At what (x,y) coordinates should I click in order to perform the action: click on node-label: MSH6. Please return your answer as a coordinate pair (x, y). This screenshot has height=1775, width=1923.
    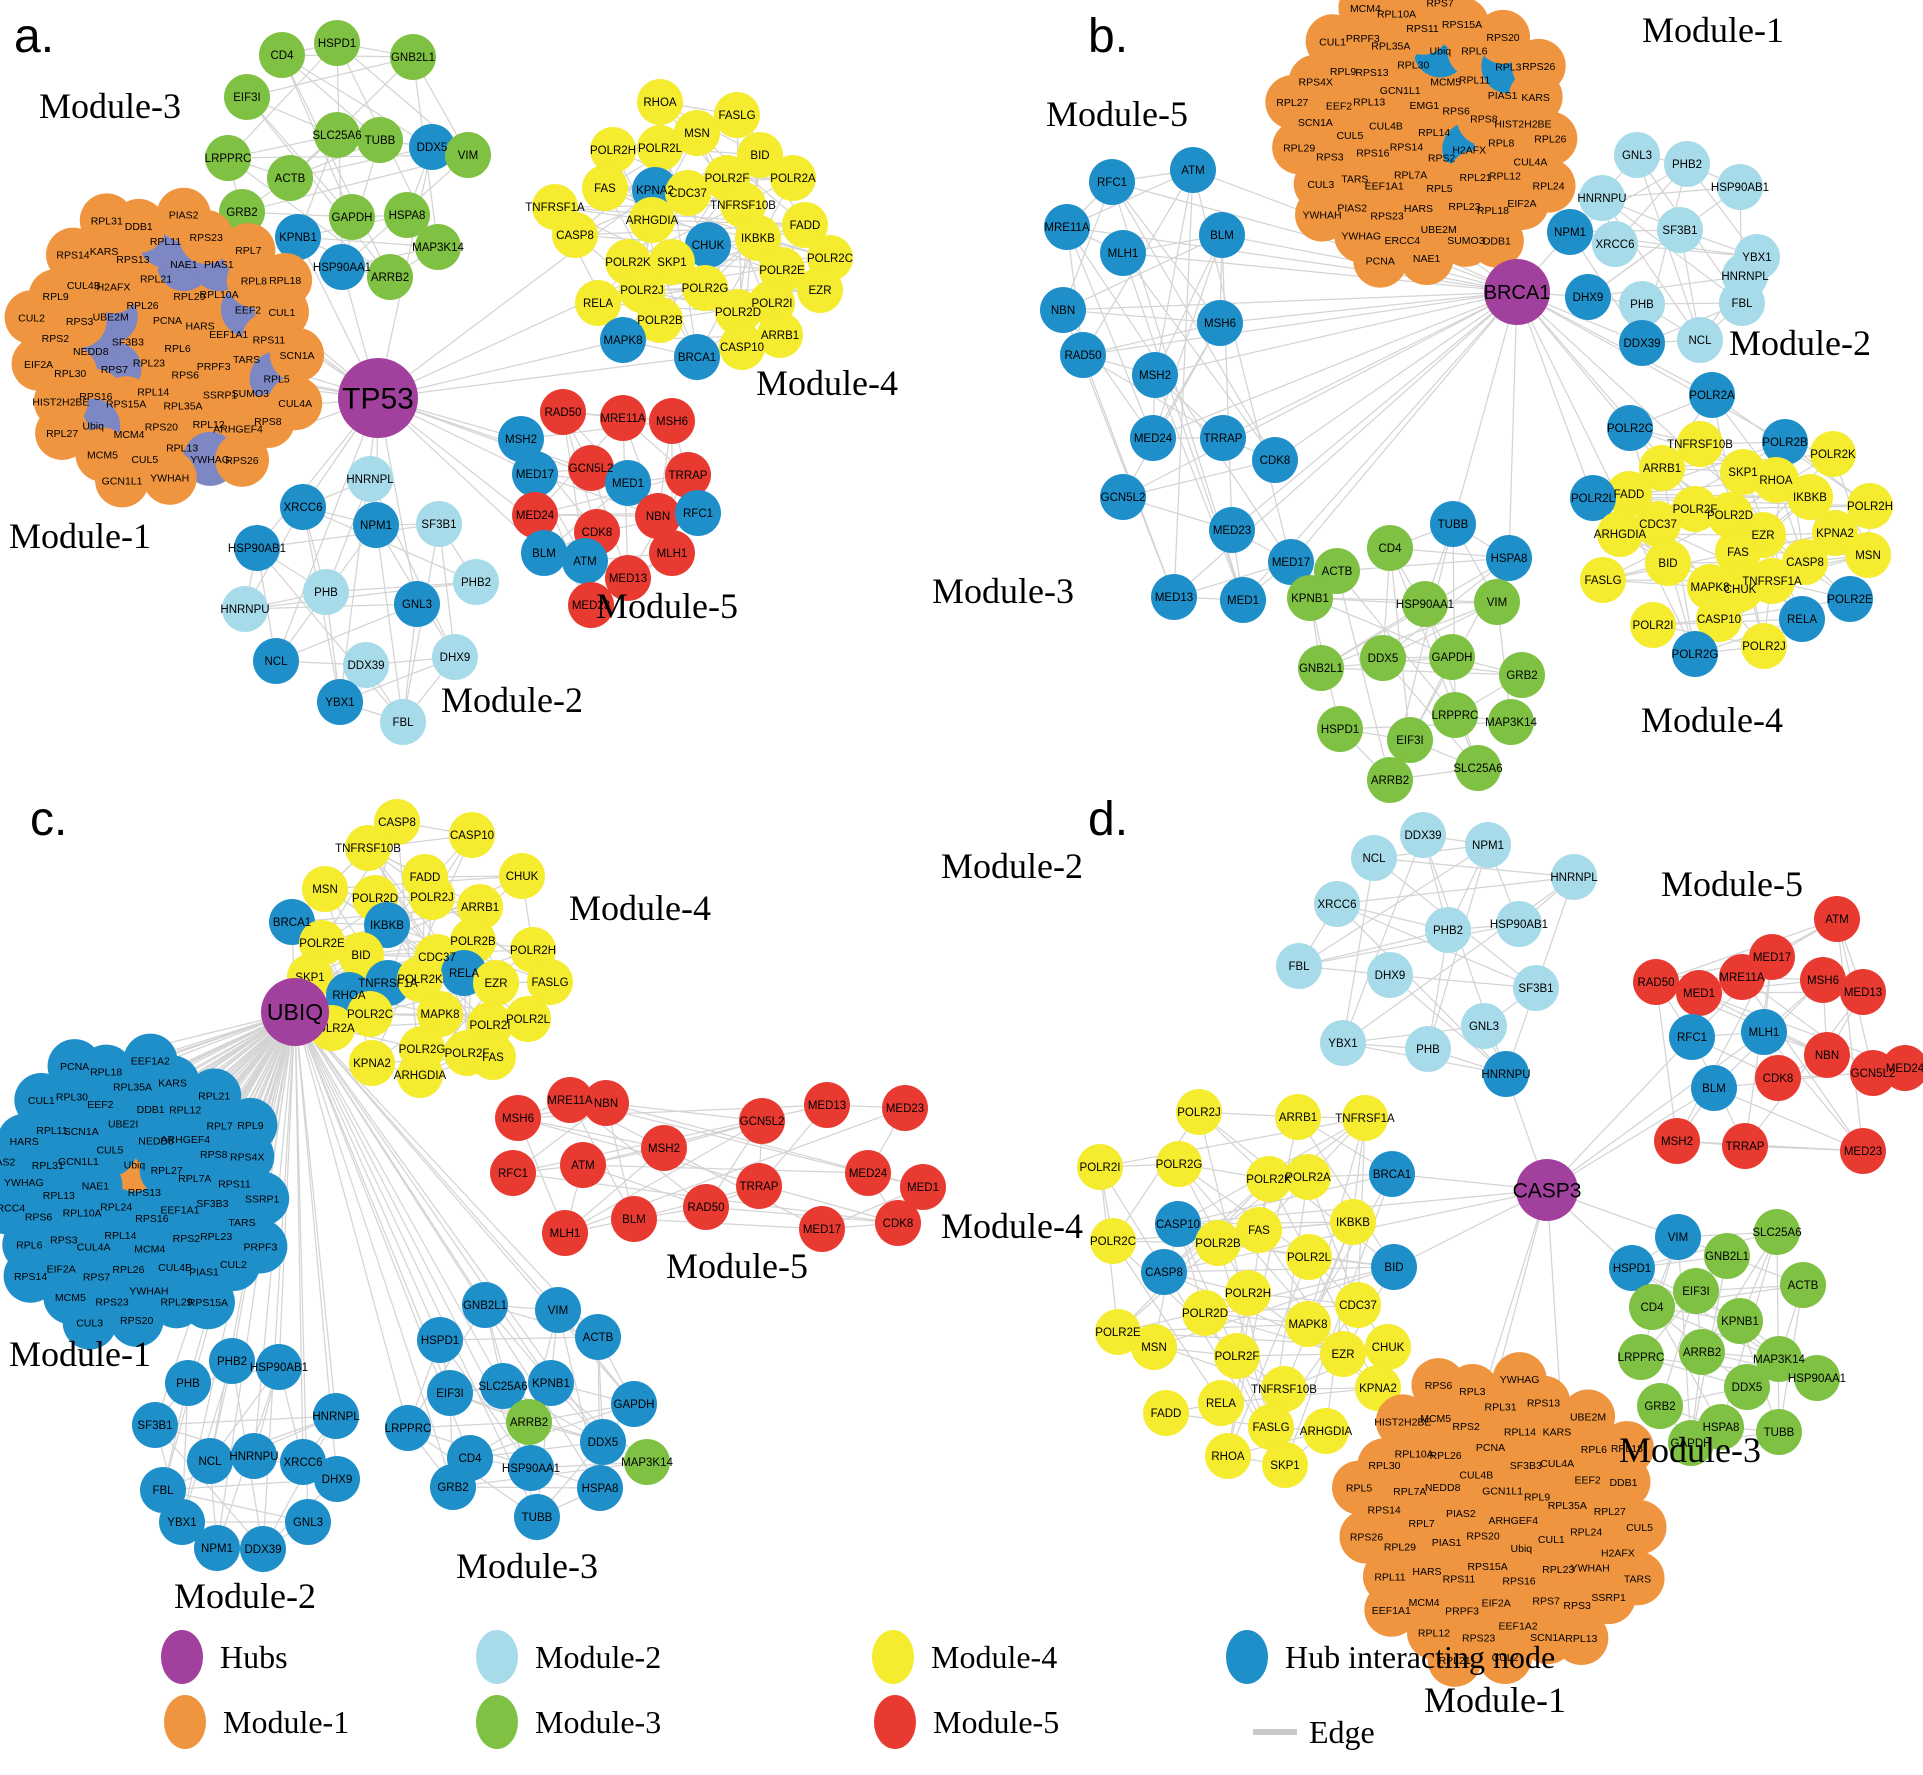
    Looking at the image, I should click on (1823, 981).